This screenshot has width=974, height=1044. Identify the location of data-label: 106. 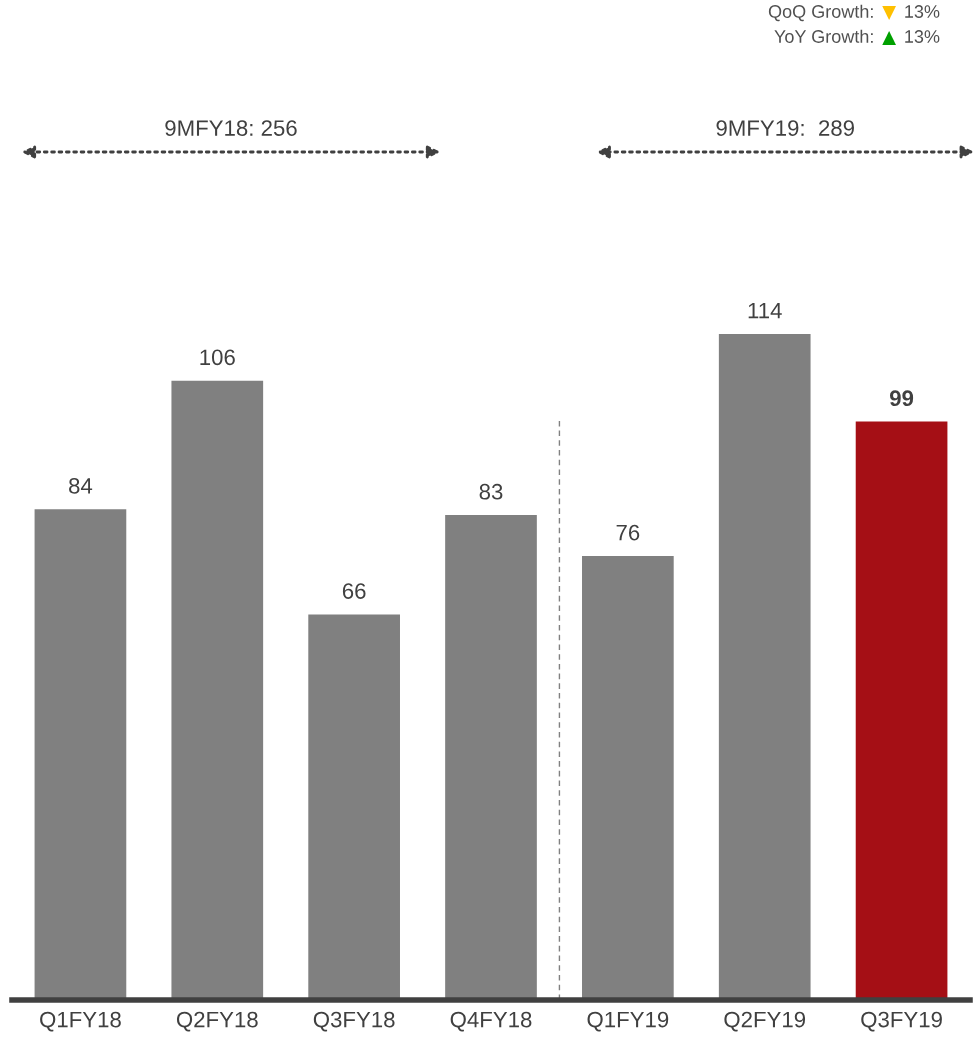
(217, 357).